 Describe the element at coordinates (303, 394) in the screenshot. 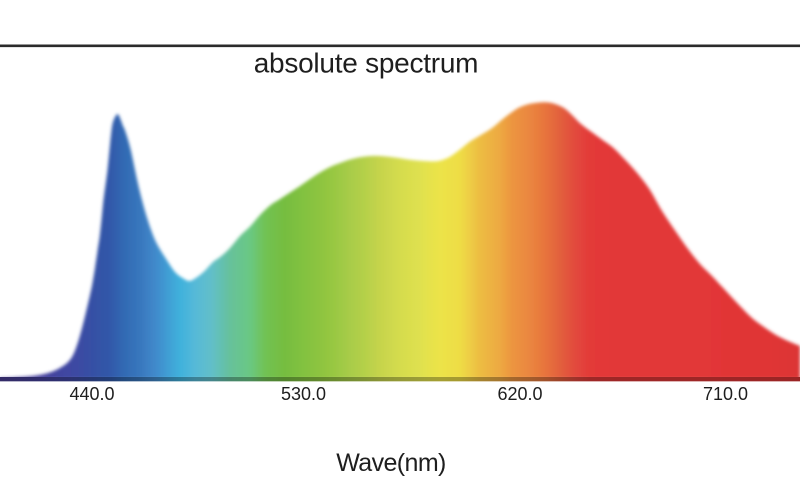

I see `svg-text: 530.0` at that location.